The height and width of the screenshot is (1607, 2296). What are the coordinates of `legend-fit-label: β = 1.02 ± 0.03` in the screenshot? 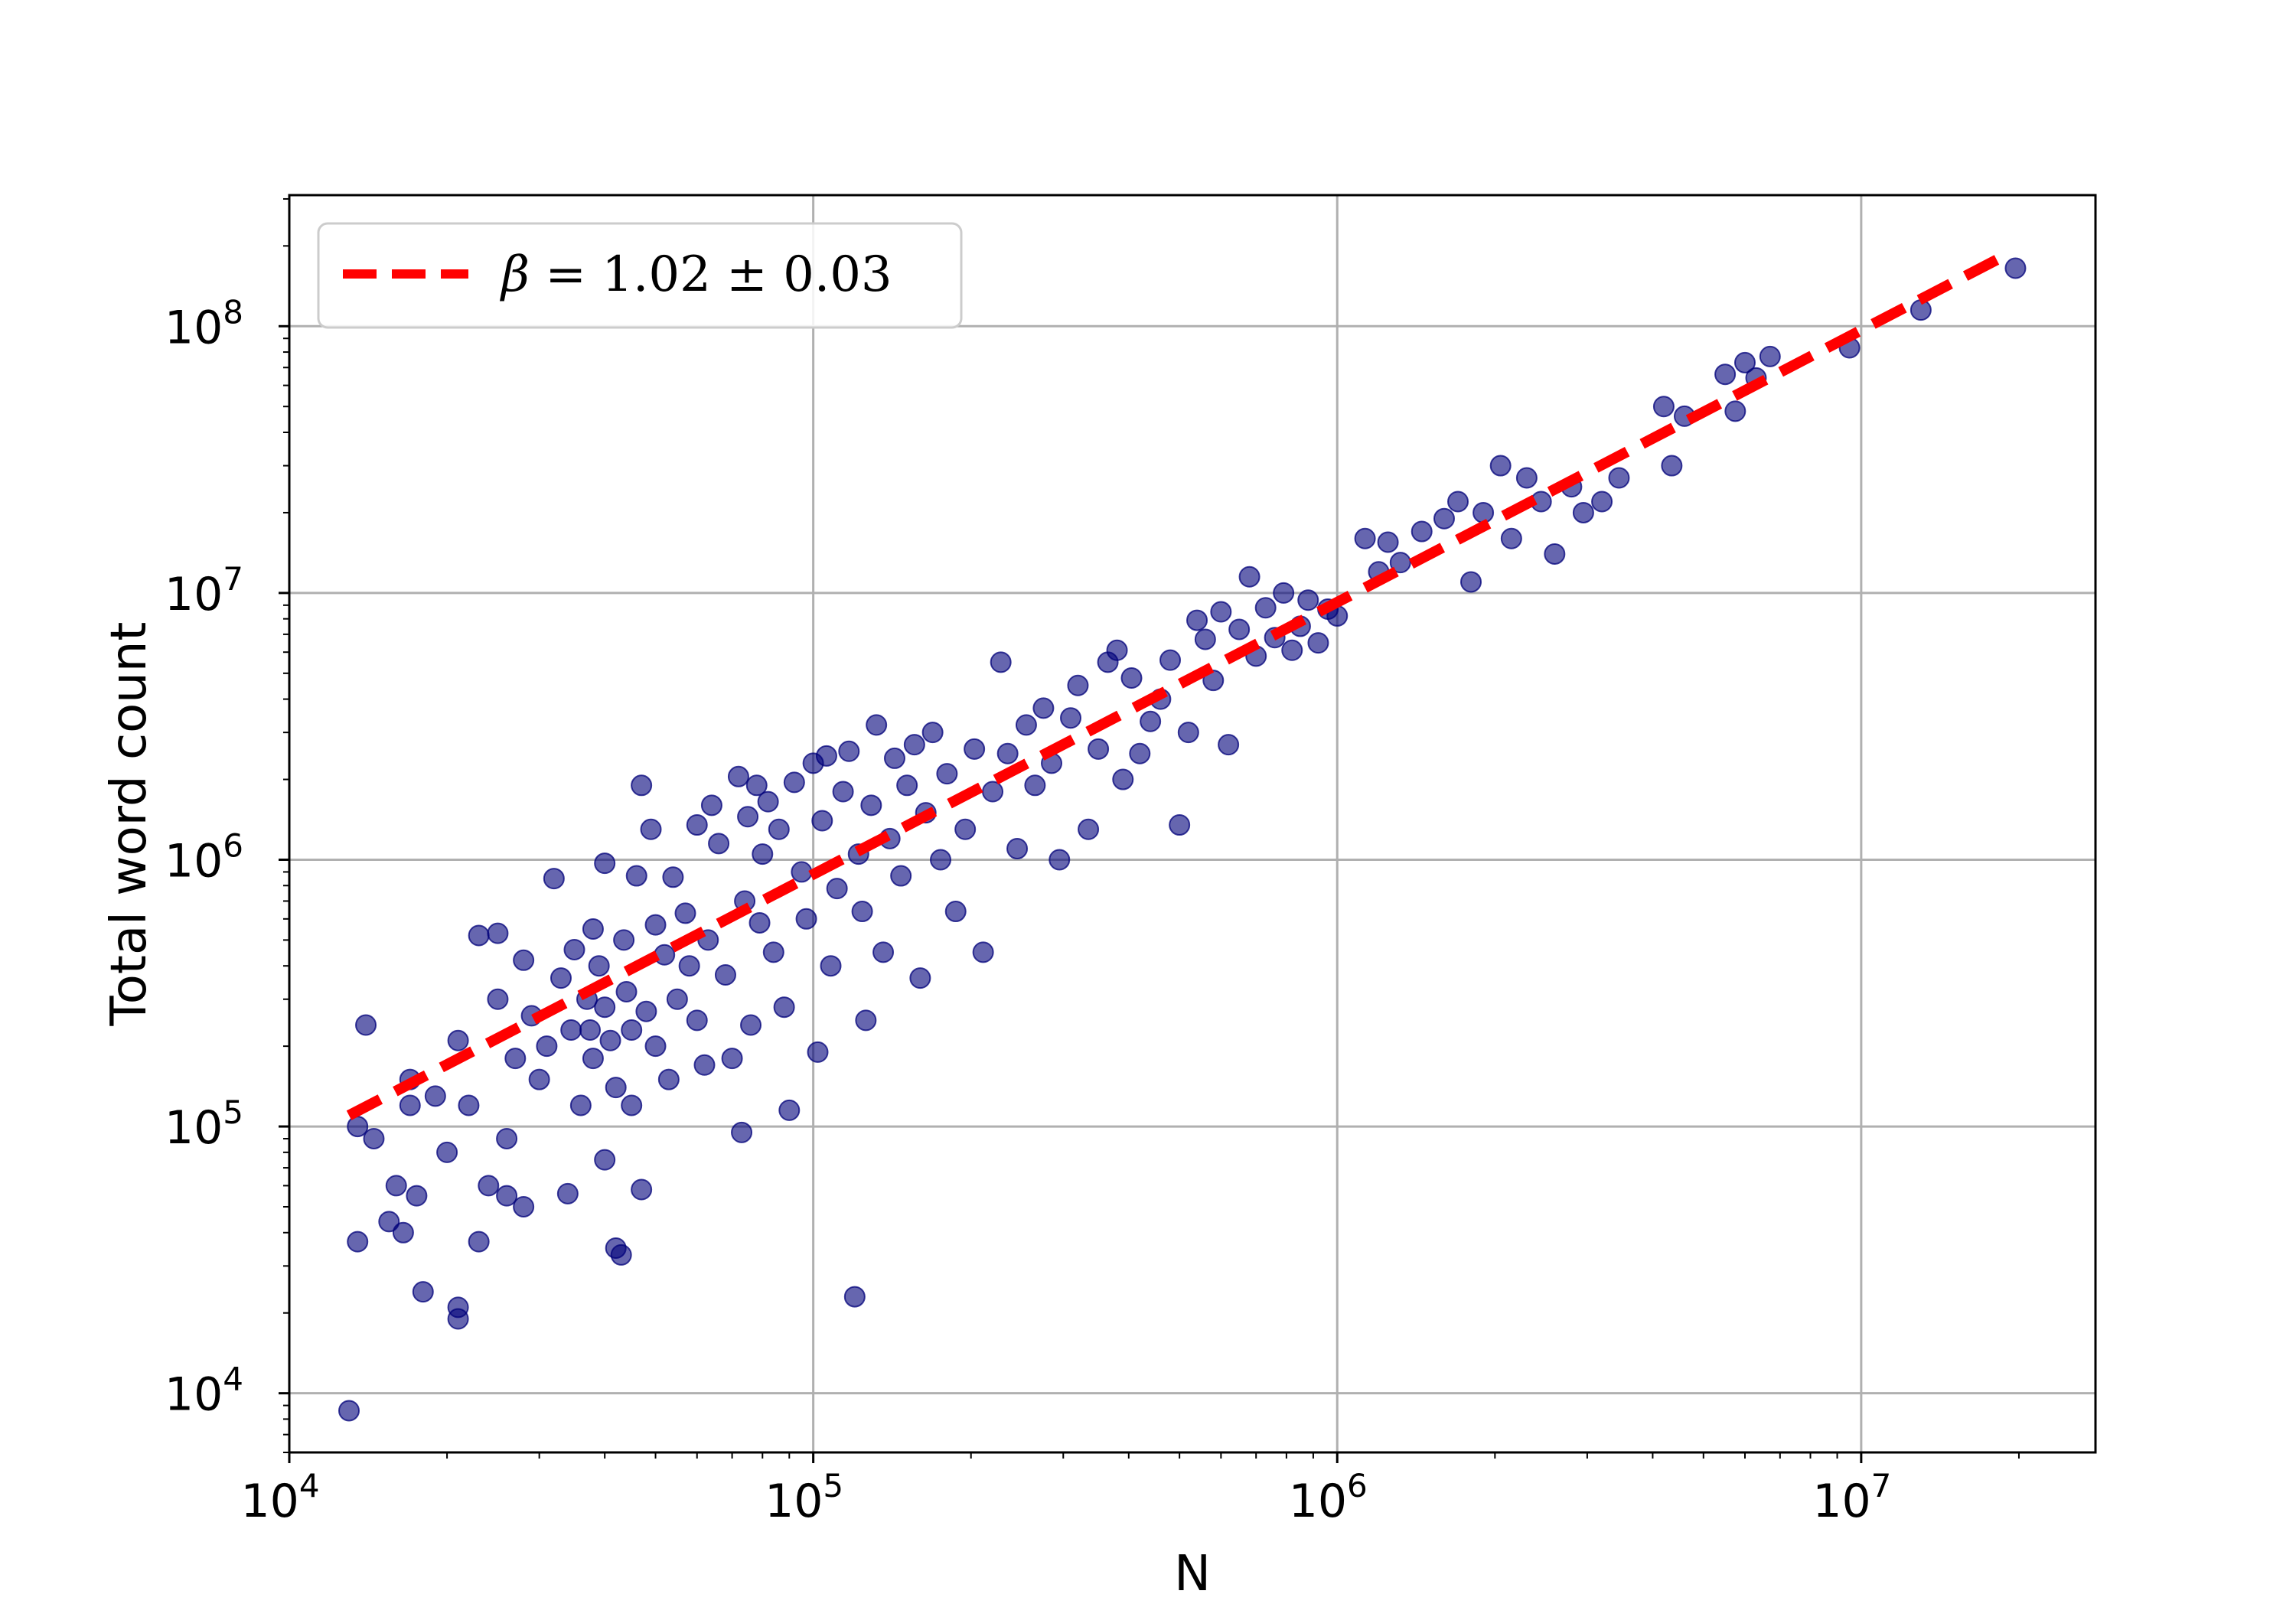 It's located at (696, 274).